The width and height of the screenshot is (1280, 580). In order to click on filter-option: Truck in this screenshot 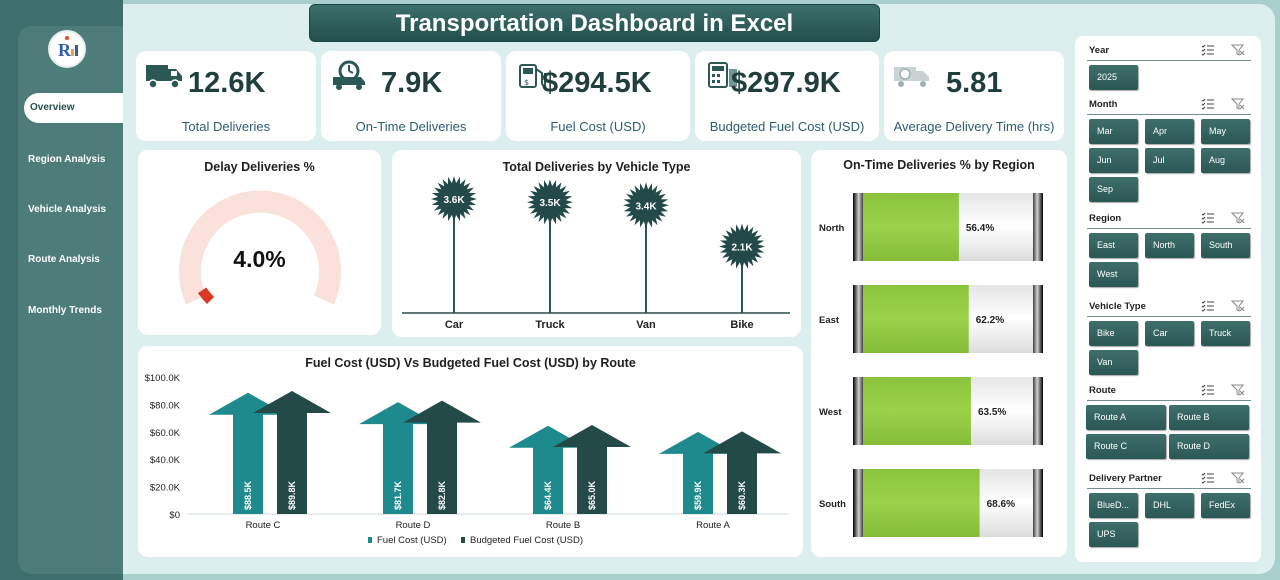, I will do `click(1225, 333)`.